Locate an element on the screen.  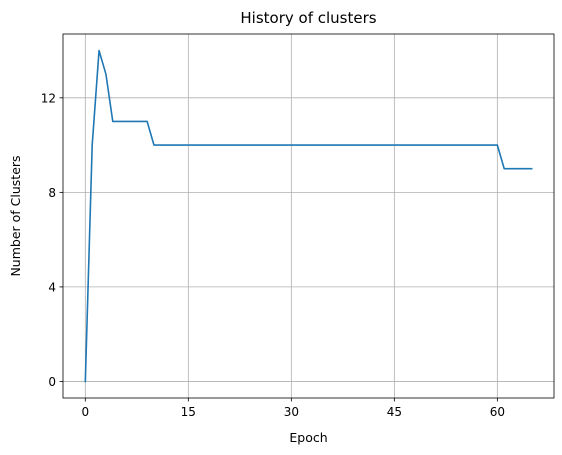
x-axis-label: Epoch is located at coordinates (308, 437).